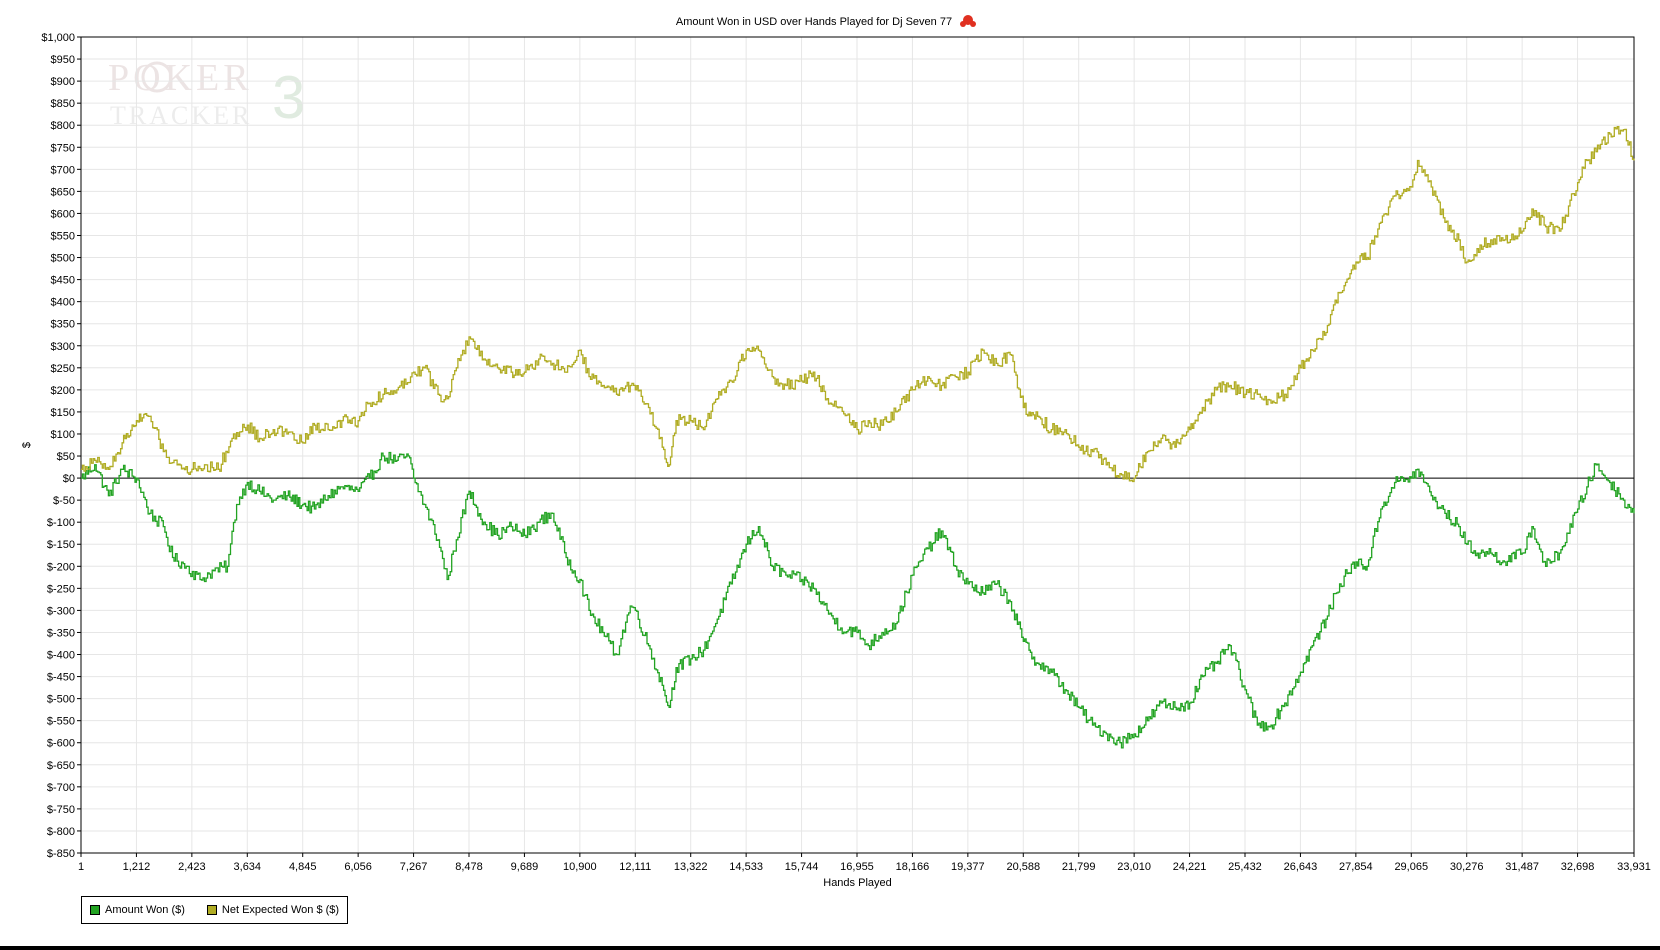 This screenshot has height=950, width=1660. I want to click on y-tick-label: $550, so click(63, 236).